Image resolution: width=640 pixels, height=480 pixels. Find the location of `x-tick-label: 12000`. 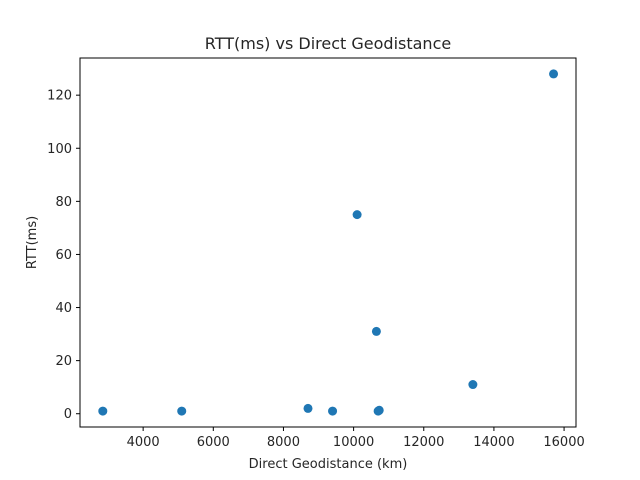

x-tick-label: 12000 is located at coordinates (423, 442).